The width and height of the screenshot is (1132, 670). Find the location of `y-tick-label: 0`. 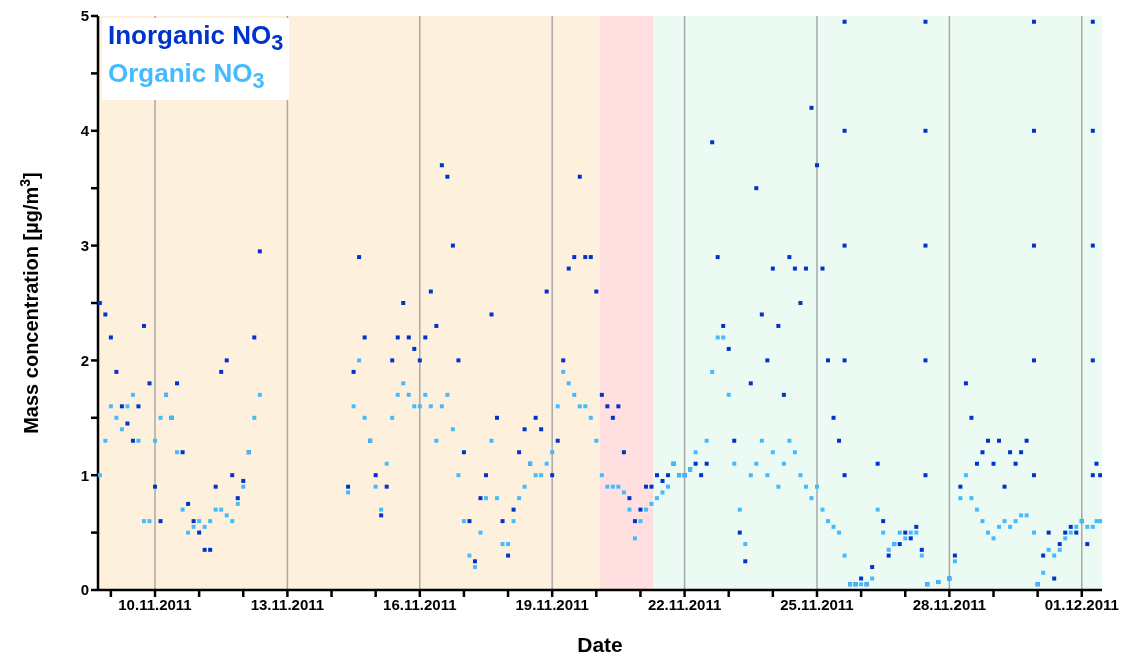

y-tick-label: 0 is located at coordinates (84, 590).